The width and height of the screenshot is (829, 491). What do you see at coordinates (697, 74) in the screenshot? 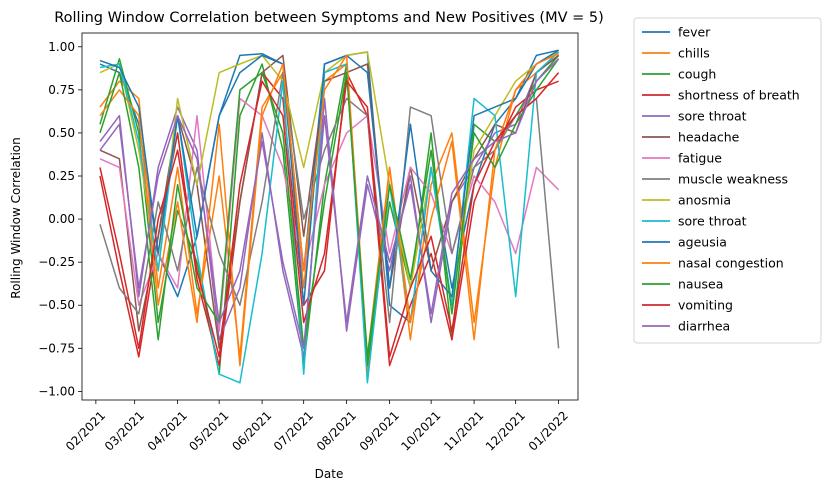
I see `legend-label-2: cough` at bounding box center [697, 74].